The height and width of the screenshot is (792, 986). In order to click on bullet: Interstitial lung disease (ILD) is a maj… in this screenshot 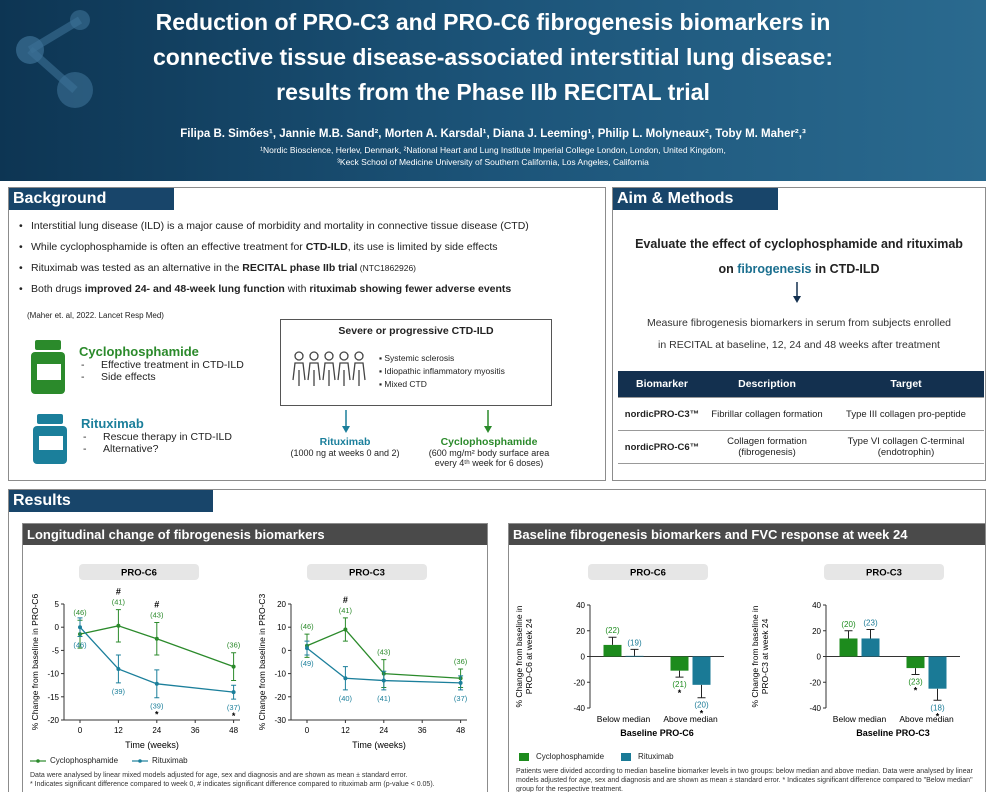, I will do `click(310, 226)`.